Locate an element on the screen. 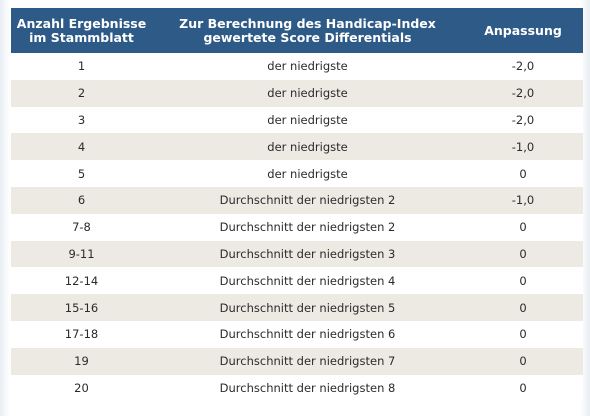  header-adjustment: Anpassung is located at coordinates (523, 30).